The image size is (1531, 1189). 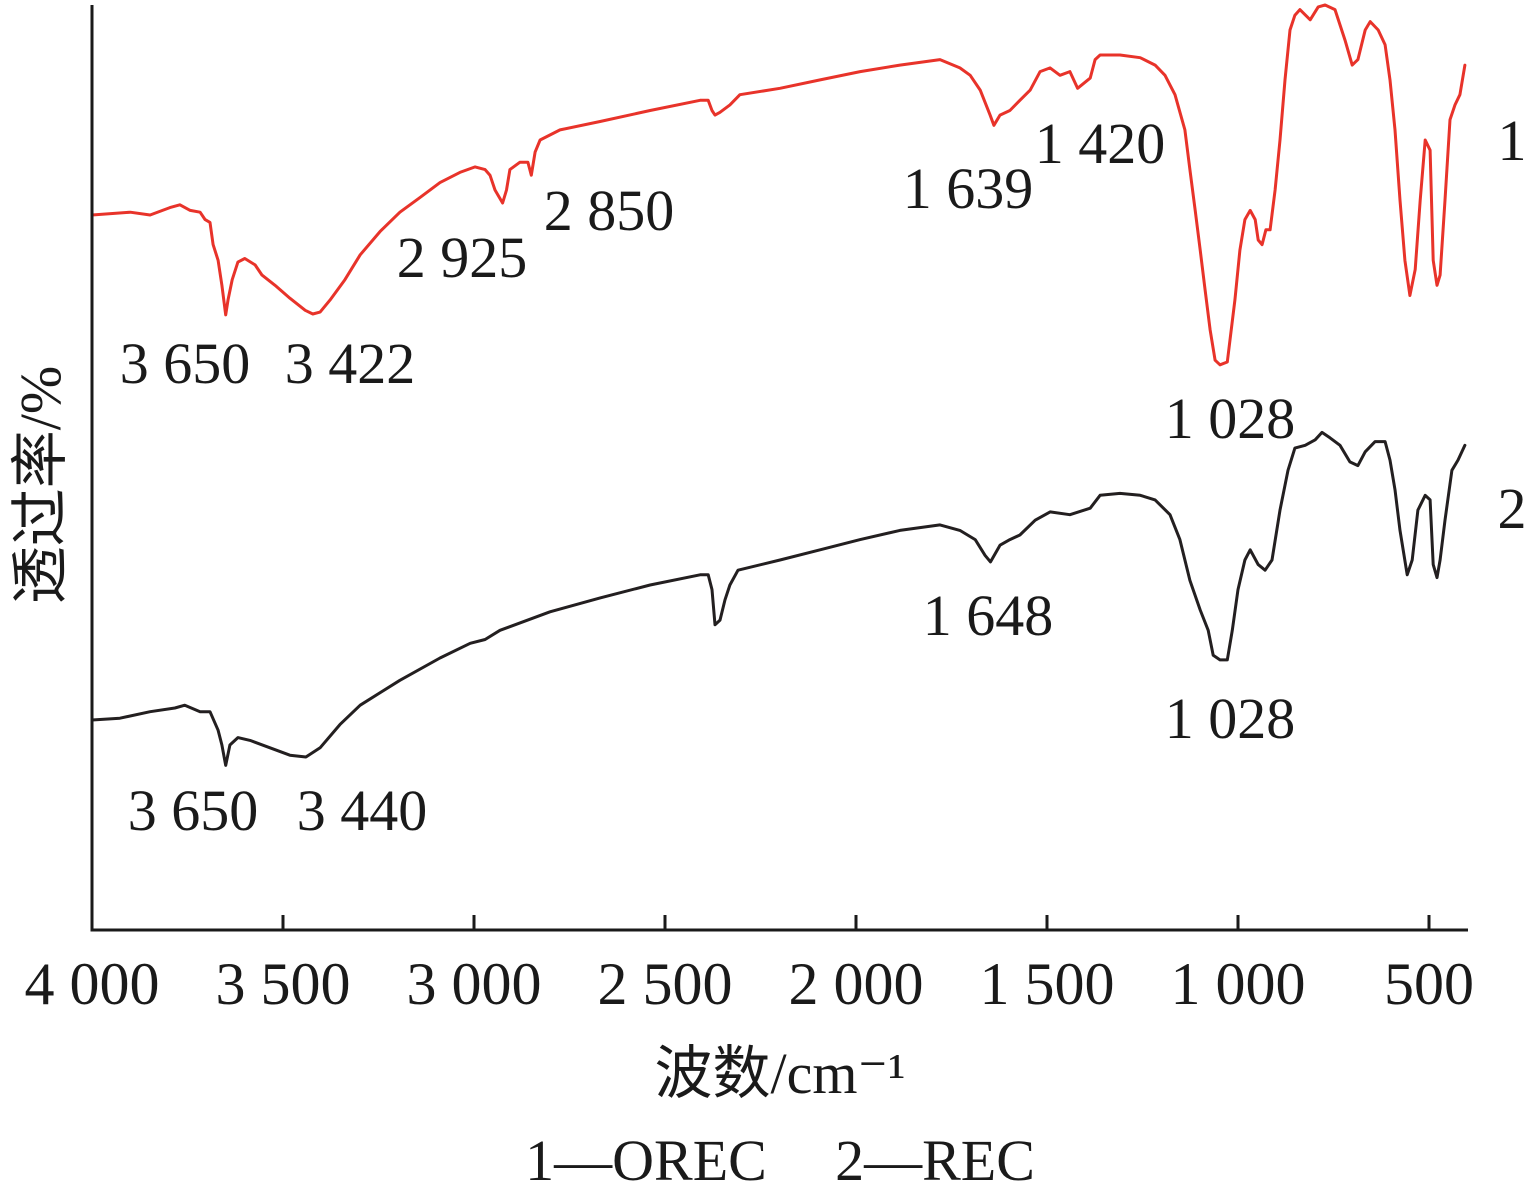 What do you see at coordinates (609, 210) in the screenshot?
I see `peak-label: 2 850` at bounding box center [609, 210].